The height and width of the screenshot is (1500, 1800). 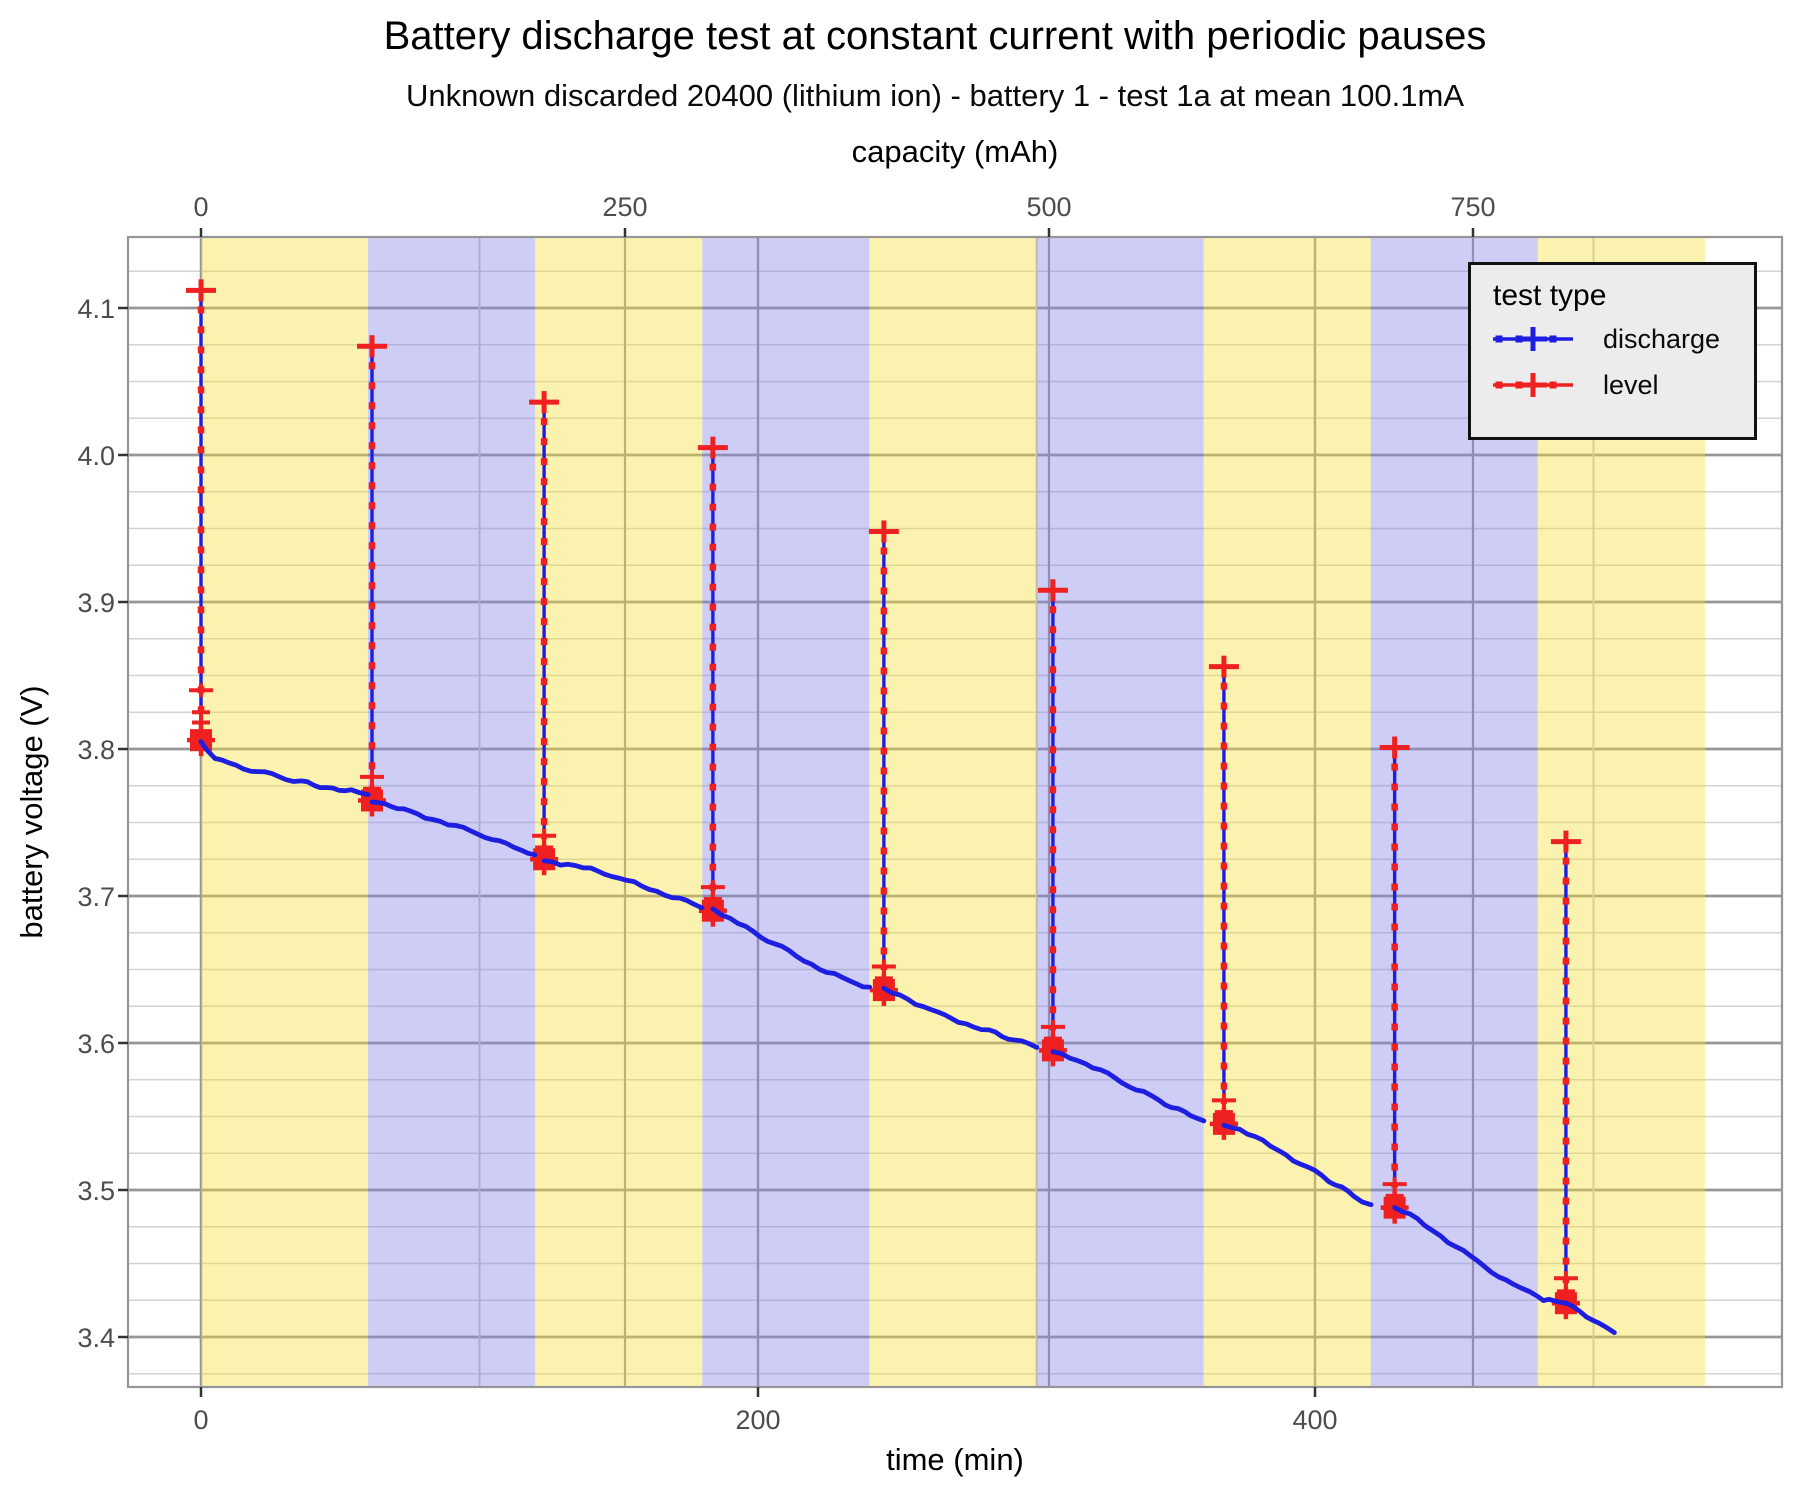 I want to click on legend-label: level, so click(x=1631, y=384).